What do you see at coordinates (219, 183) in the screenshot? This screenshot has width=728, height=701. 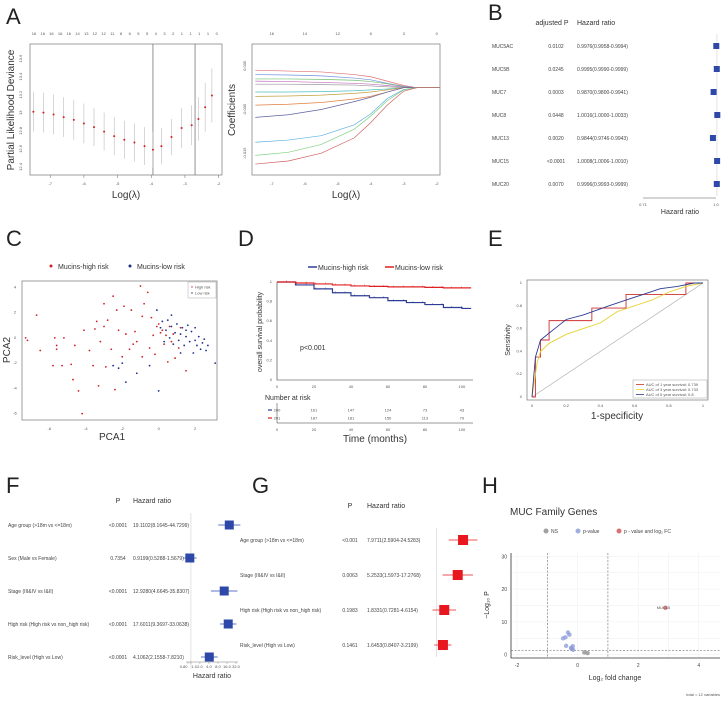 I see `x-tick-label: -2` at bounding box center [219, 183].